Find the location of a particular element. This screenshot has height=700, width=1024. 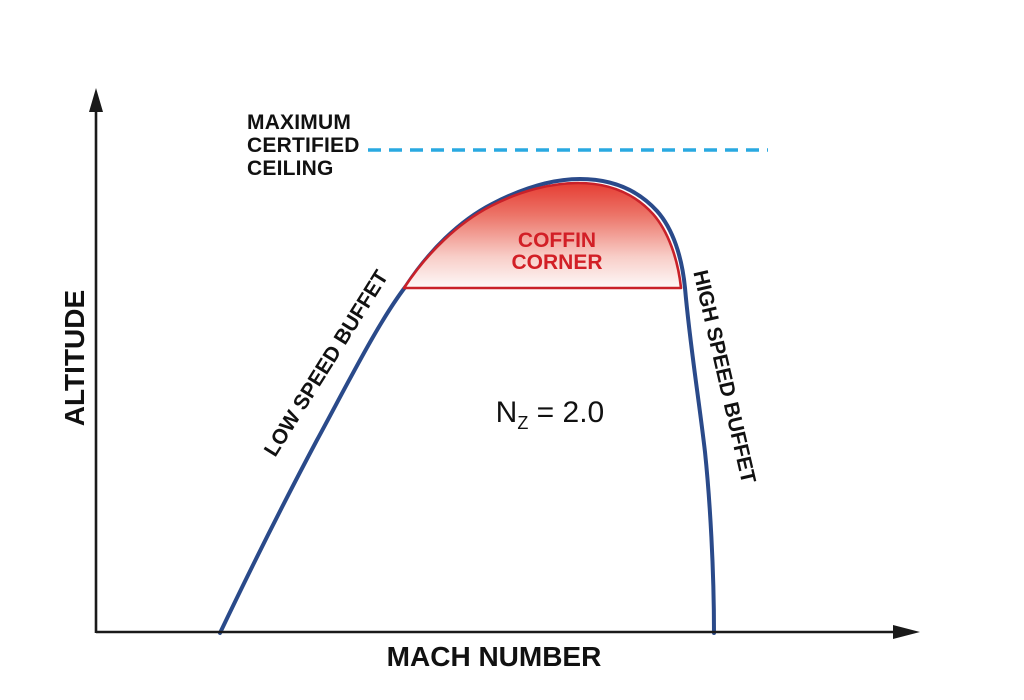

x-axis-arrowhead-icon is located at coordinates (906, 632).